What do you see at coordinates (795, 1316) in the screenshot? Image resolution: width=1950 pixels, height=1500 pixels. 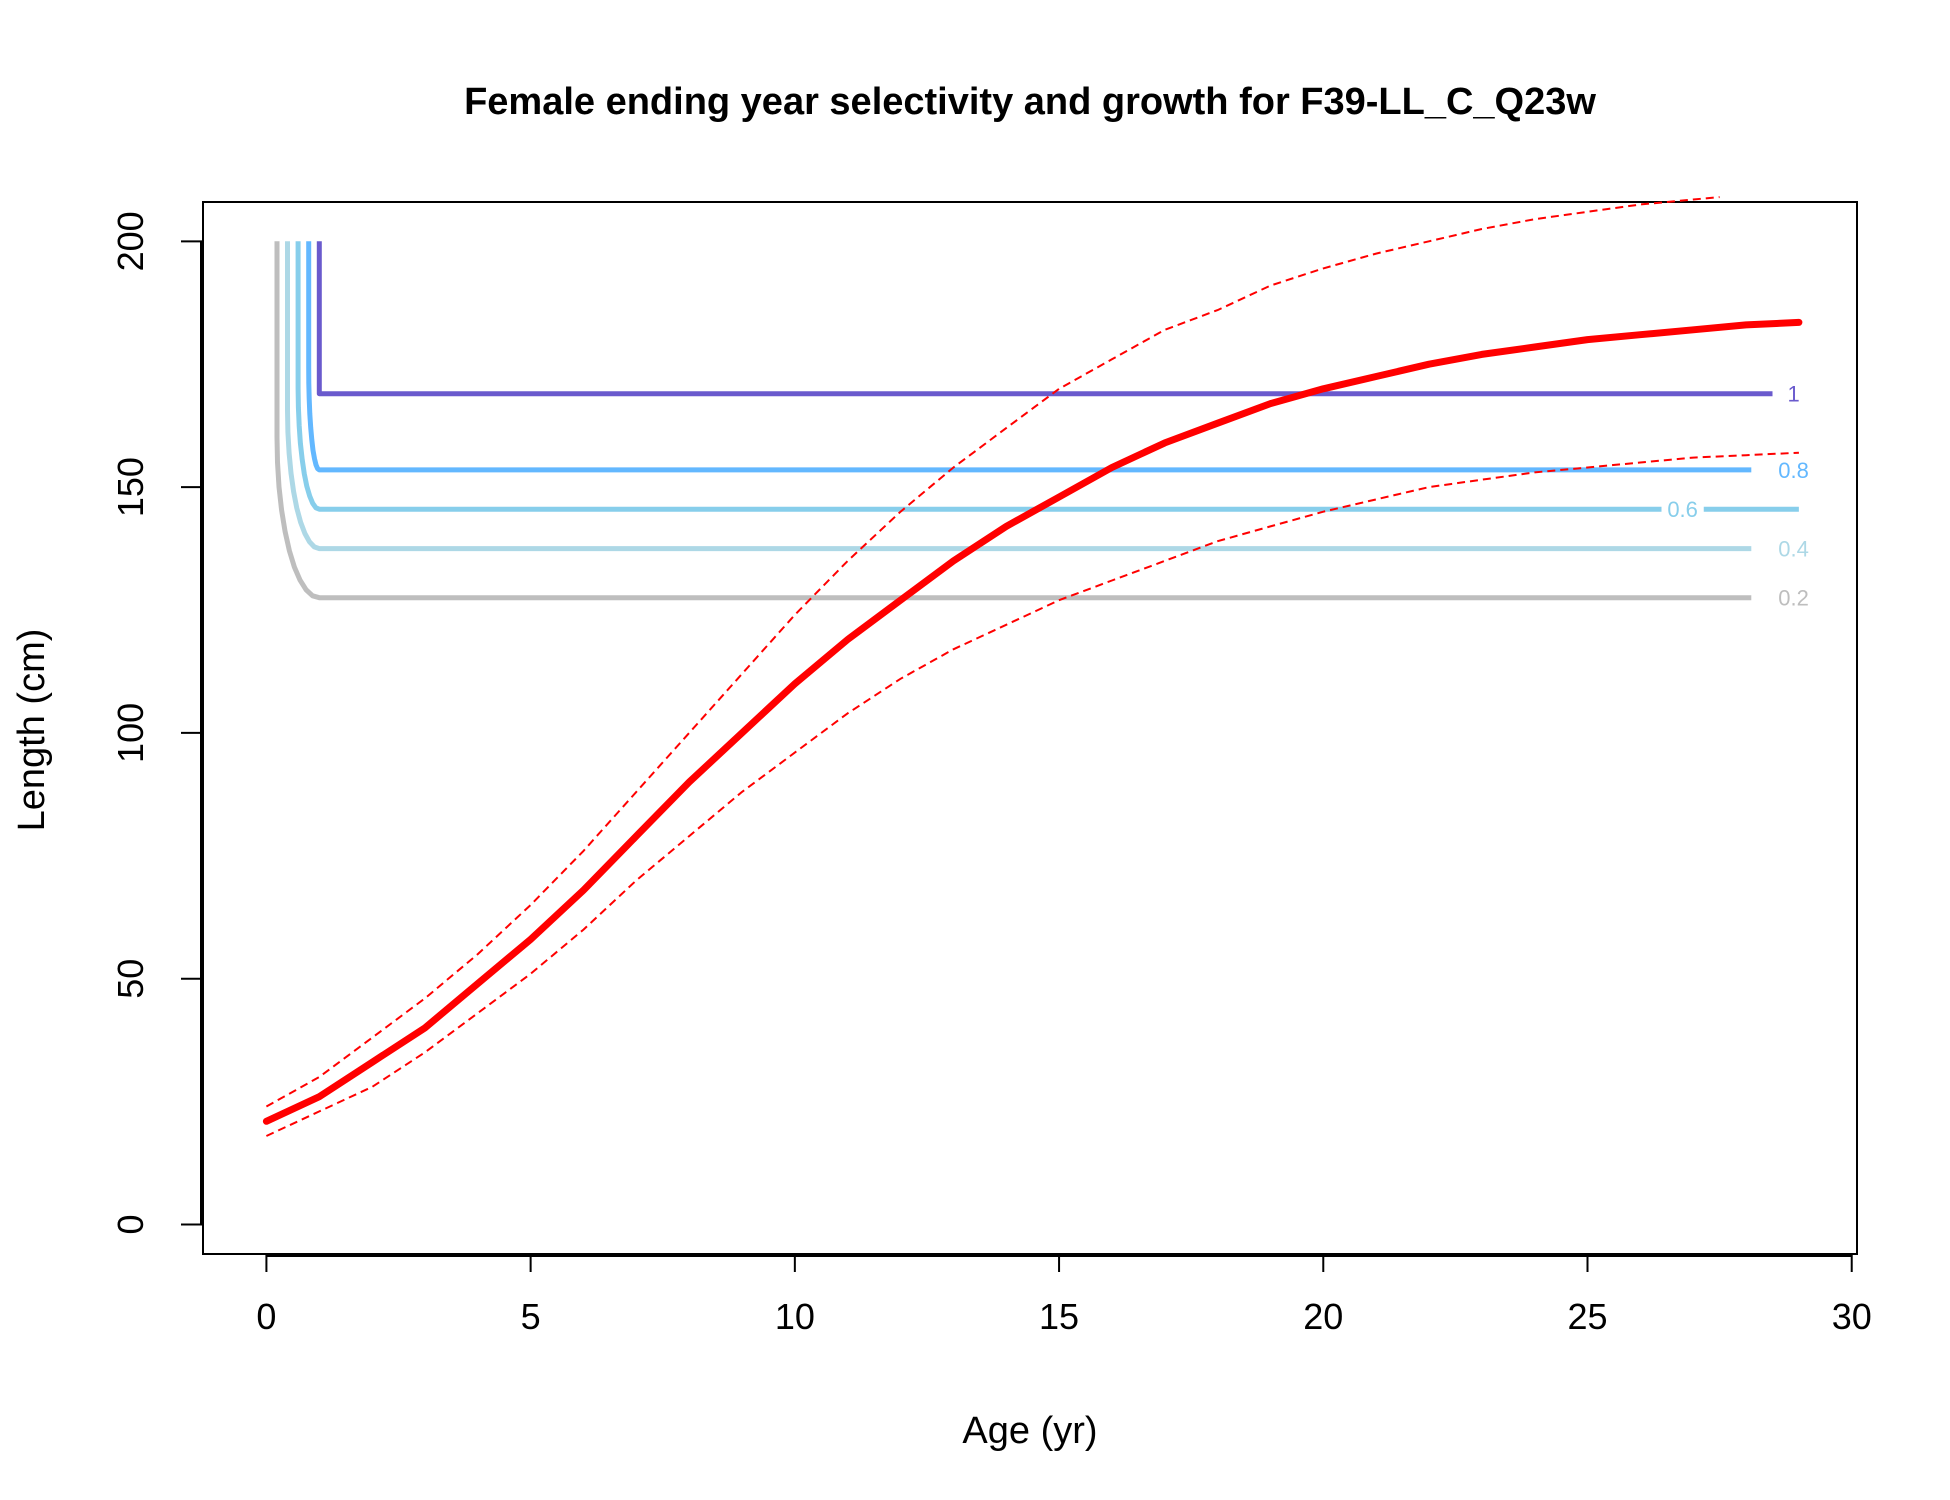 I see `x-tick-label: 10` at bounding box center [795, 1316].